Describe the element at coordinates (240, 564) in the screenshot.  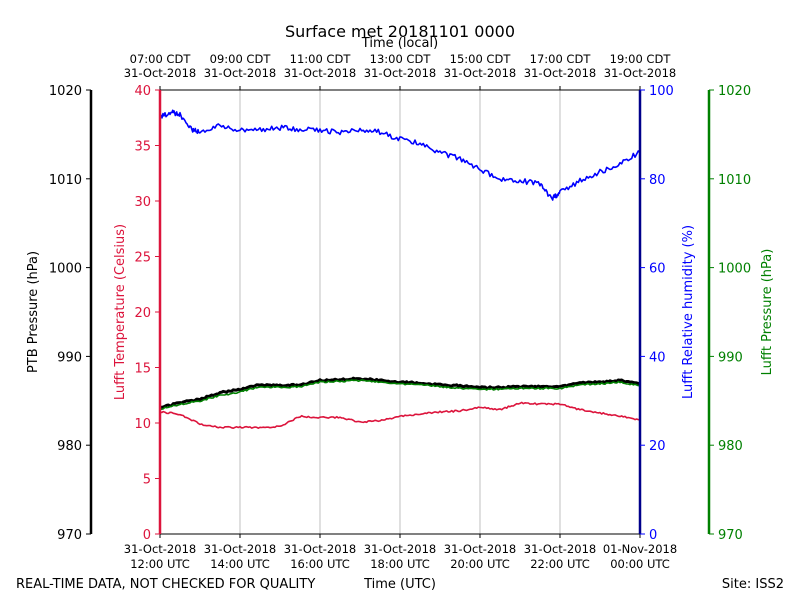
I see `x-tick-utc: 14:00 UTC` at that location.